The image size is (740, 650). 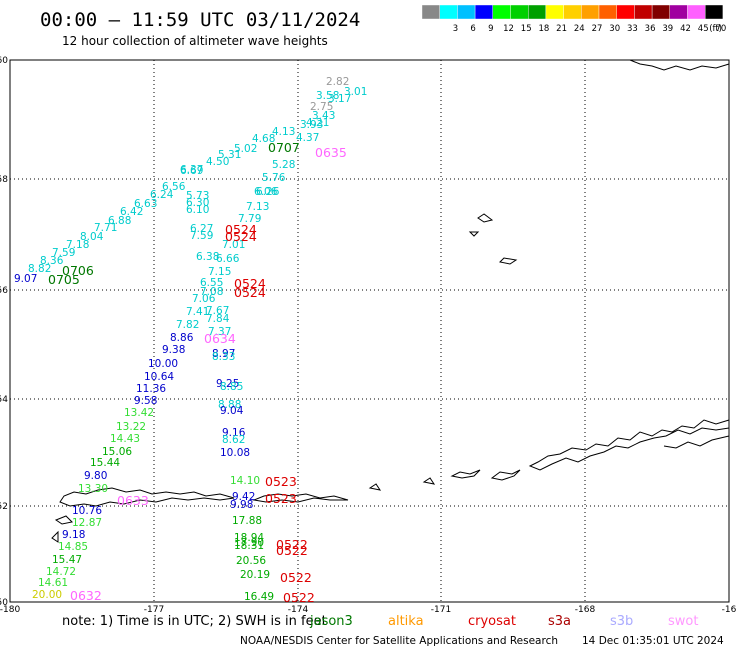 I want to click on wave-height-color-legend: 3 6 9 12 15 18 21 24 27 30 33 36 39 42 45 70(ft), so click(x=573, y=19).